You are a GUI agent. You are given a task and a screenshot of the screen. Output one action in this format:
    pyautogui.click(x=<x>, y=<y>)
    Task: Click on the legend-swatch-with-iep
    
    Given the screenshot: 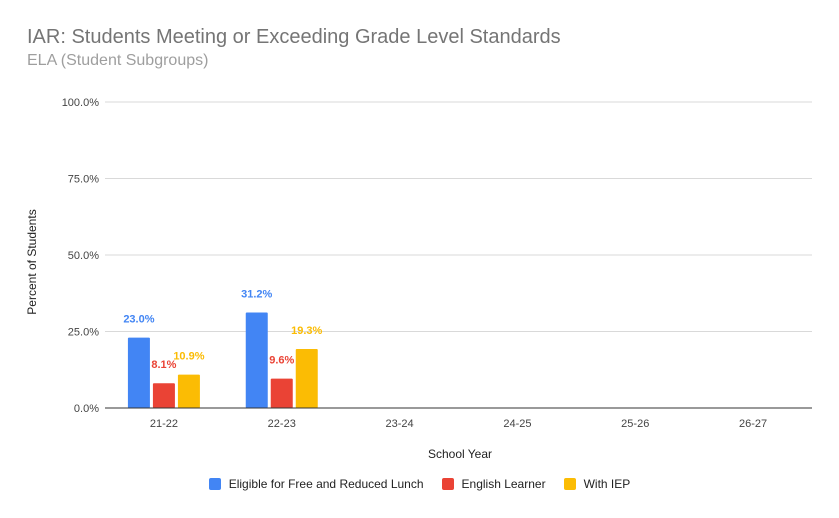 What is the action you would take?
    pyautogui.click(x=569, y=484)
    